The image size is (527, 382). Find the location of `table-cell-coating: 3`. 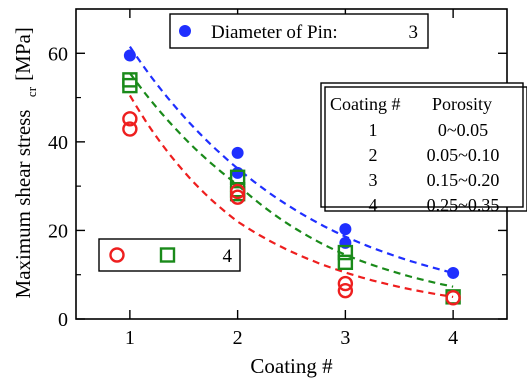

table-cell-coating: 3 is located at coordinates (373, 180).